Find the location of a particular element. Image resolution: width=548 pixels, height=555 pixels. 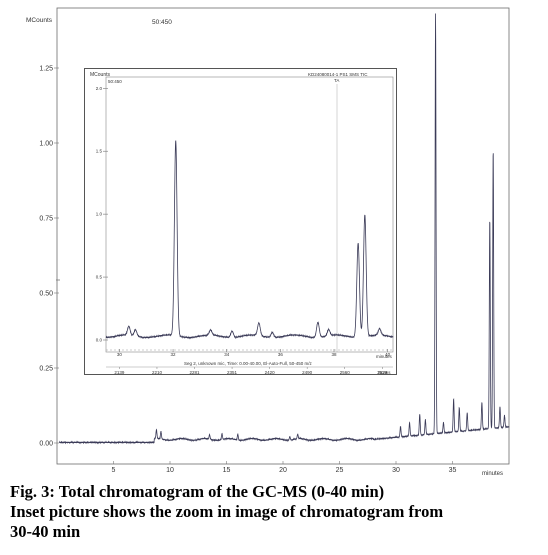

main-scan-range-label: 50:450 is located at coordinates (162, 22).